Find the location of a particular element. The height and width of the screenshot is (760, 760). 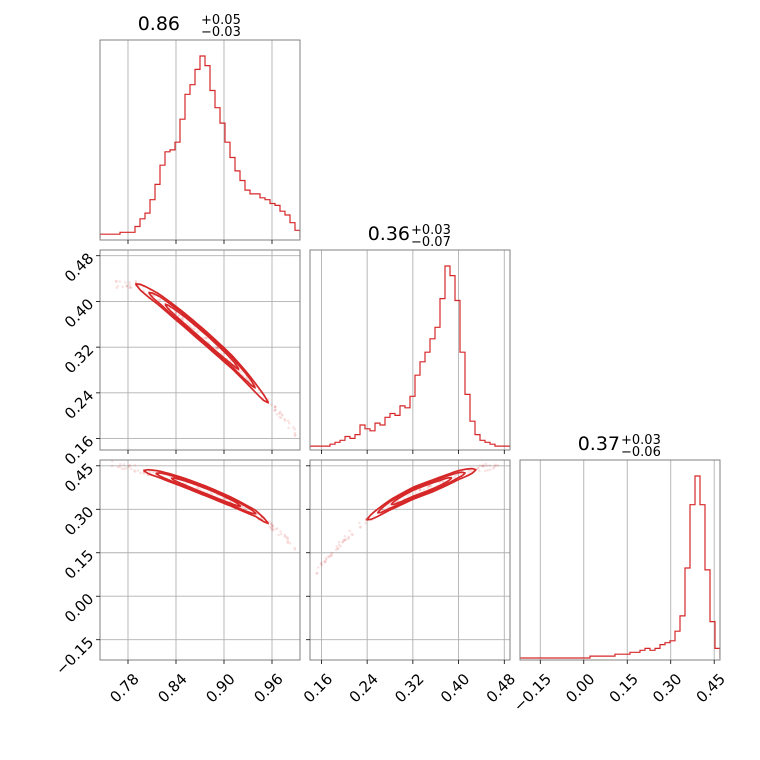

title-param-3: 0.37 is located at coordinates (599, 444).